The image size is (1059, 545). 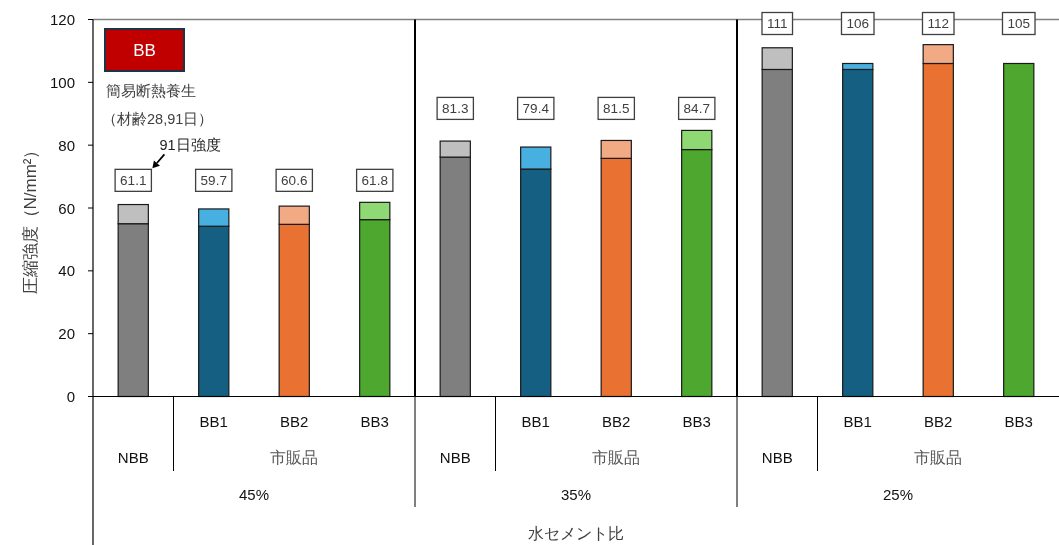 I want to click on y-tick-label: 100, so click(x=62, y=82).